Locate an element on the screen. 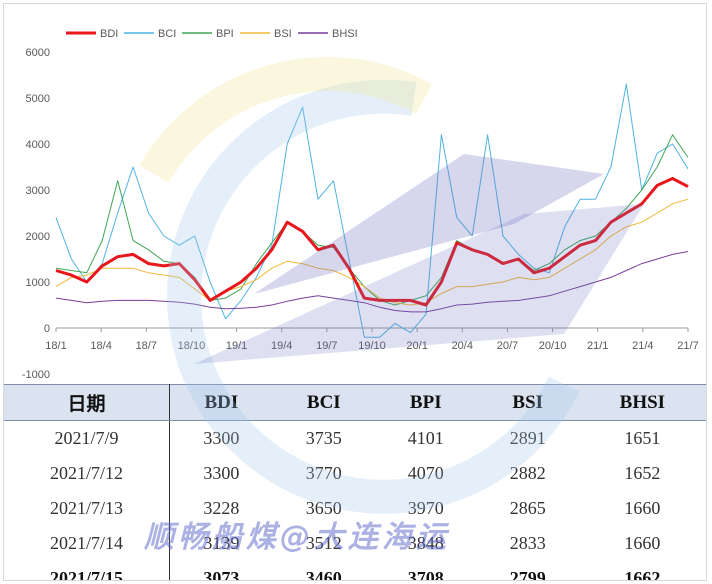 The width and height of the screenshot is (712, 584). cell-bpi: 4101 is located at coordinates (425, 438).